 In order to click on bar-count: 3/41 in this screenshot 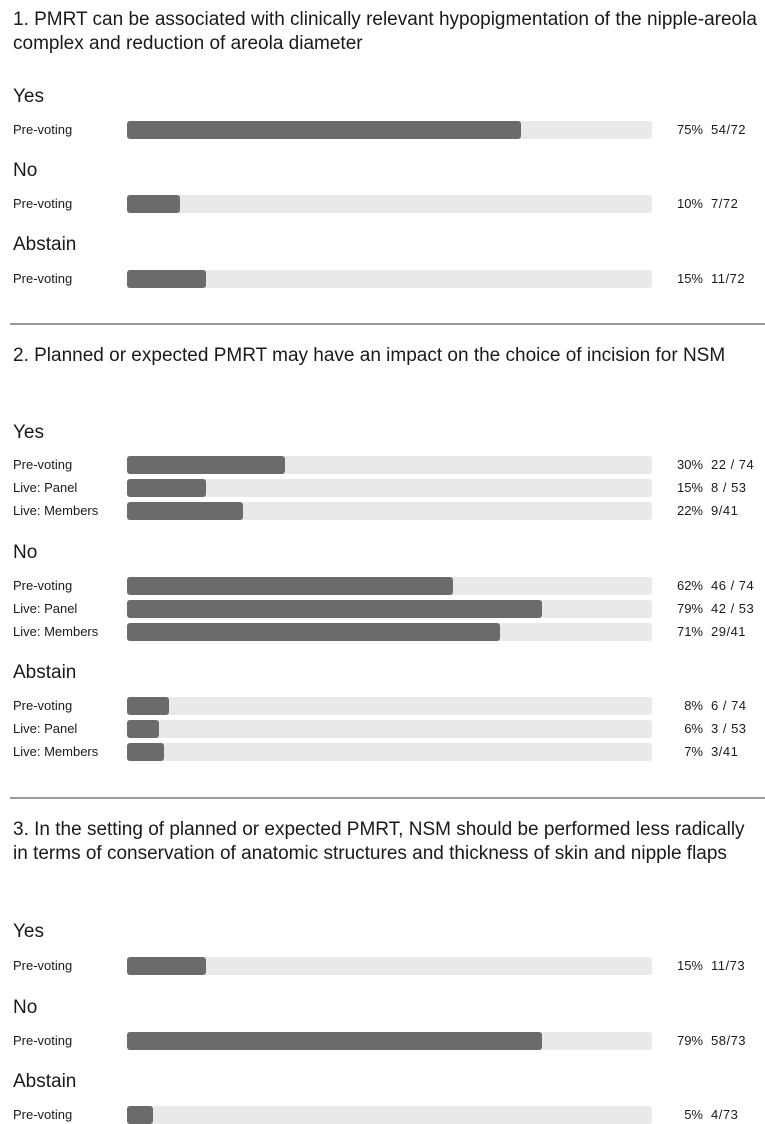, I will do `click(725, 751)`.